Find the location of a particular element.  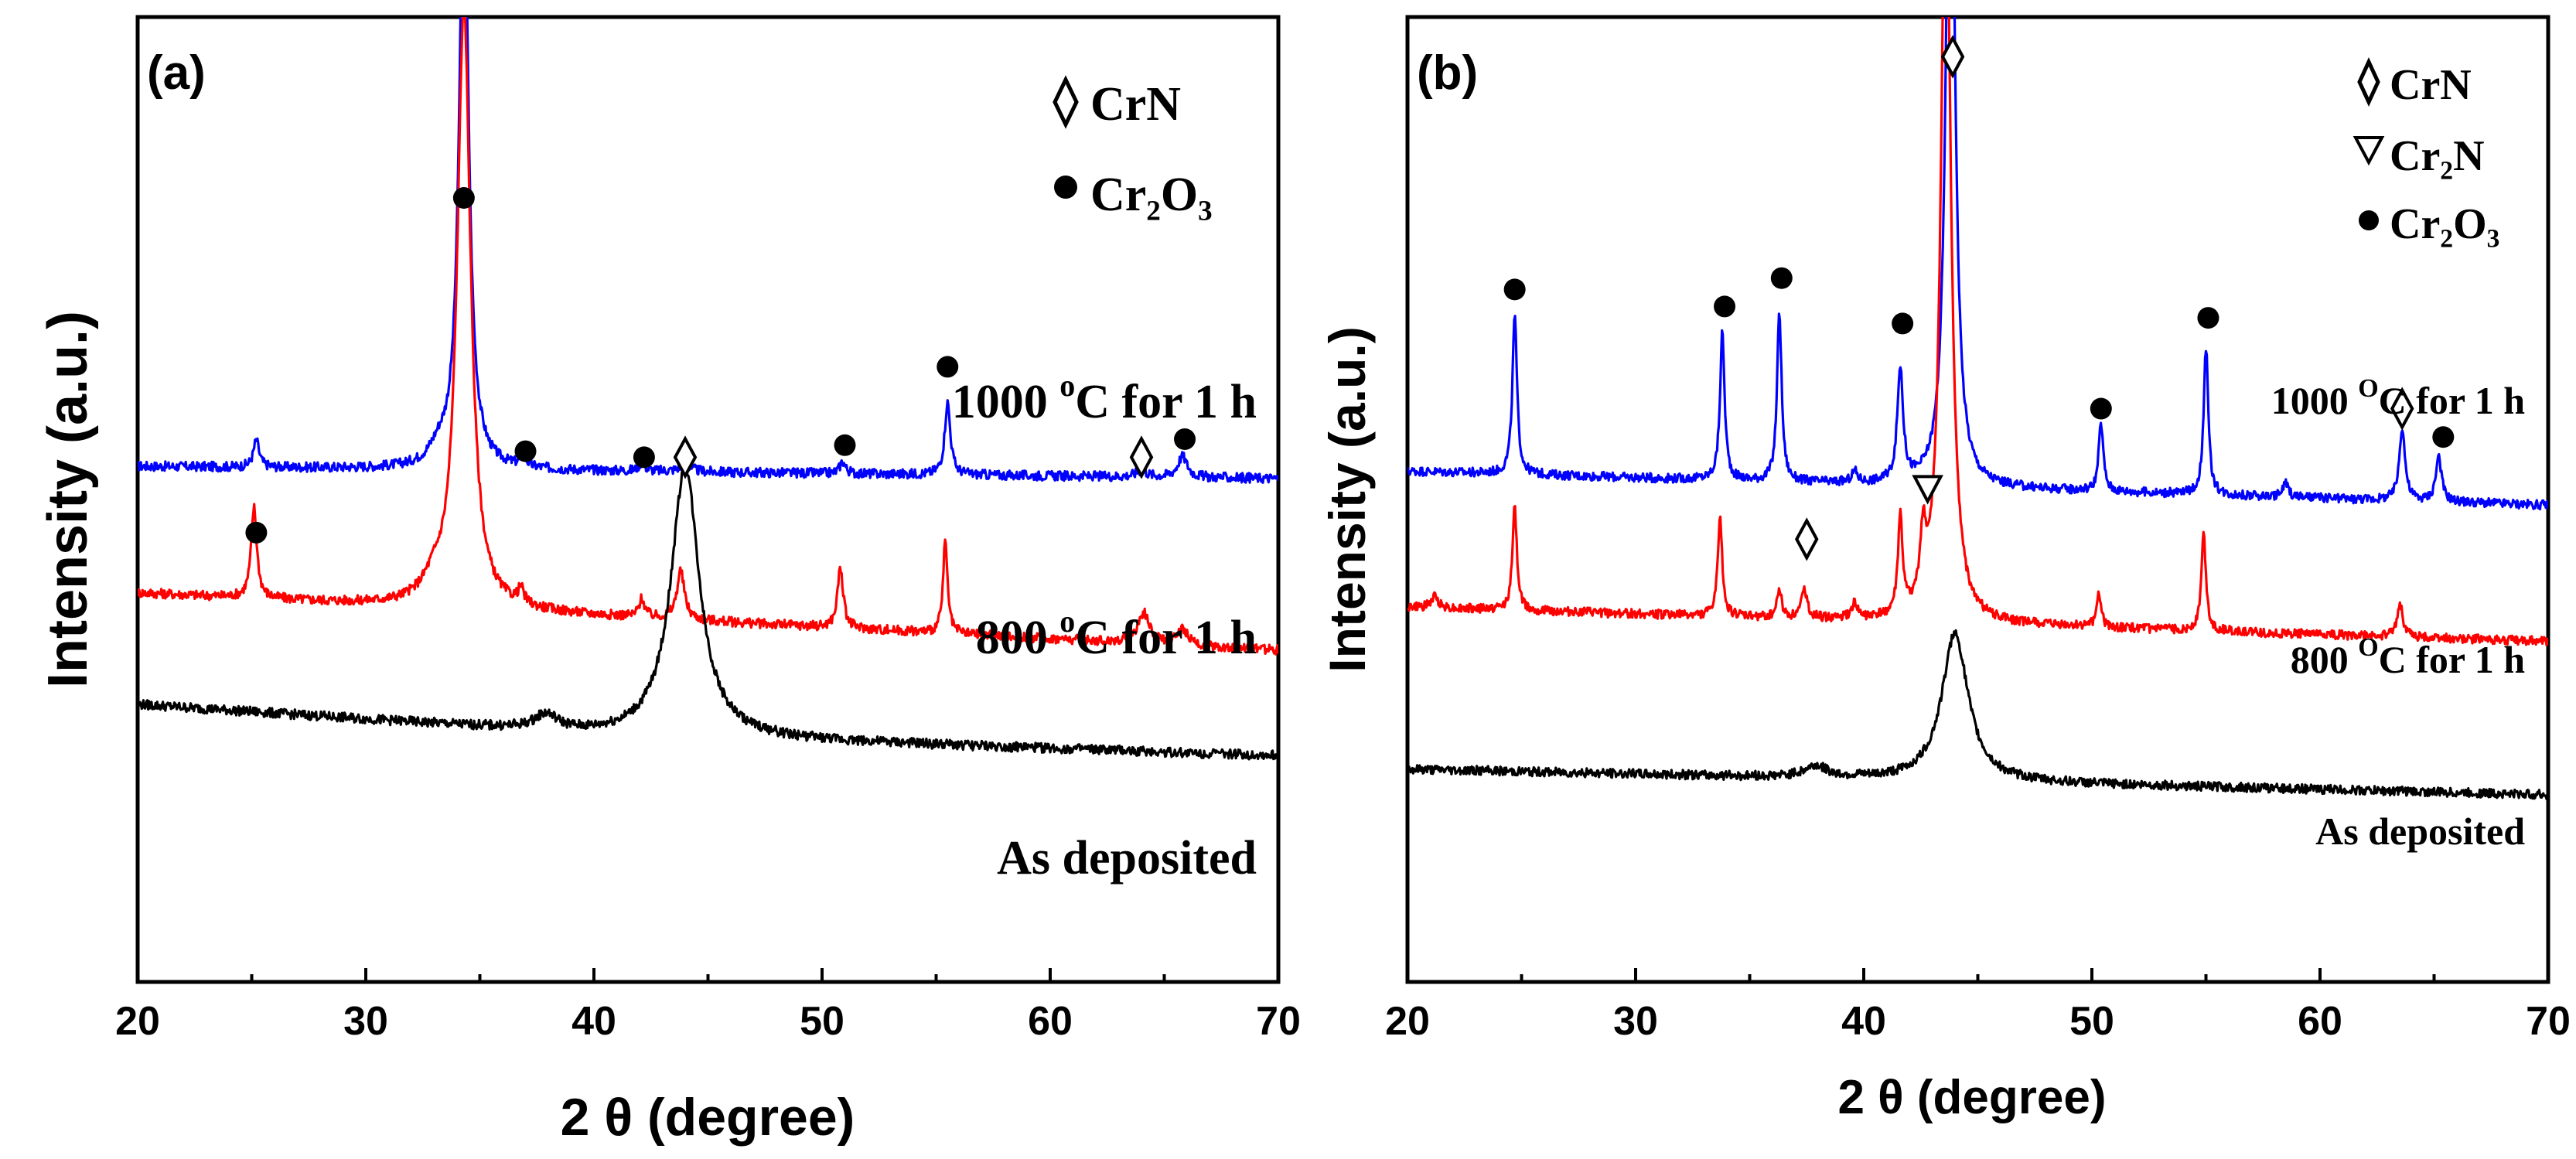

panel-a-x-tick-label: 40 is located at coordinates (593, 1022).